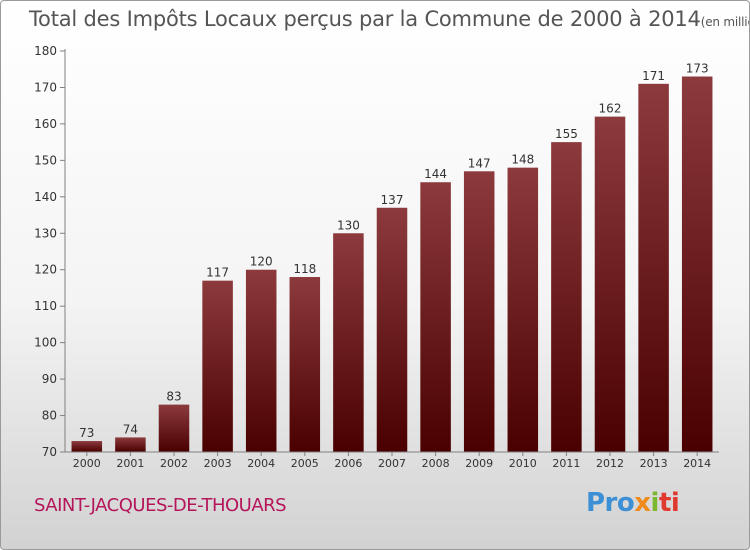 This screenshot has width=750, height=550. I want to click on chart-subtitle: (en milliers d'€), so click(724, 22).